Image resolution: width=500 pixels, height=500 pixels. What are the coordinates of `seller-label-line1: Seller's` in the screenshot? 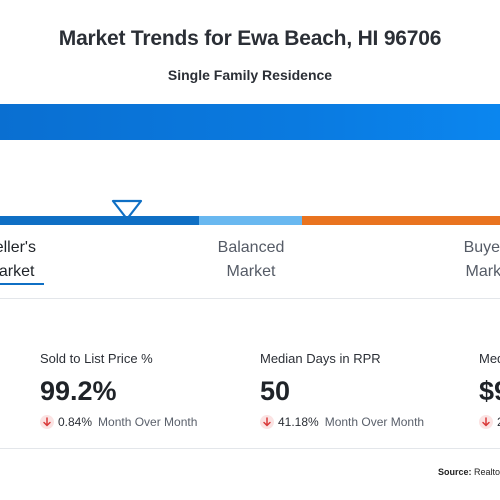 It's located at (18, 247).